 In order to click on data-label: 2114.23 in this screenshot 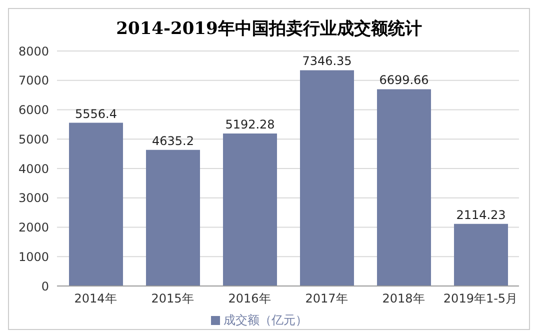, I will do `click(481, 215)`.